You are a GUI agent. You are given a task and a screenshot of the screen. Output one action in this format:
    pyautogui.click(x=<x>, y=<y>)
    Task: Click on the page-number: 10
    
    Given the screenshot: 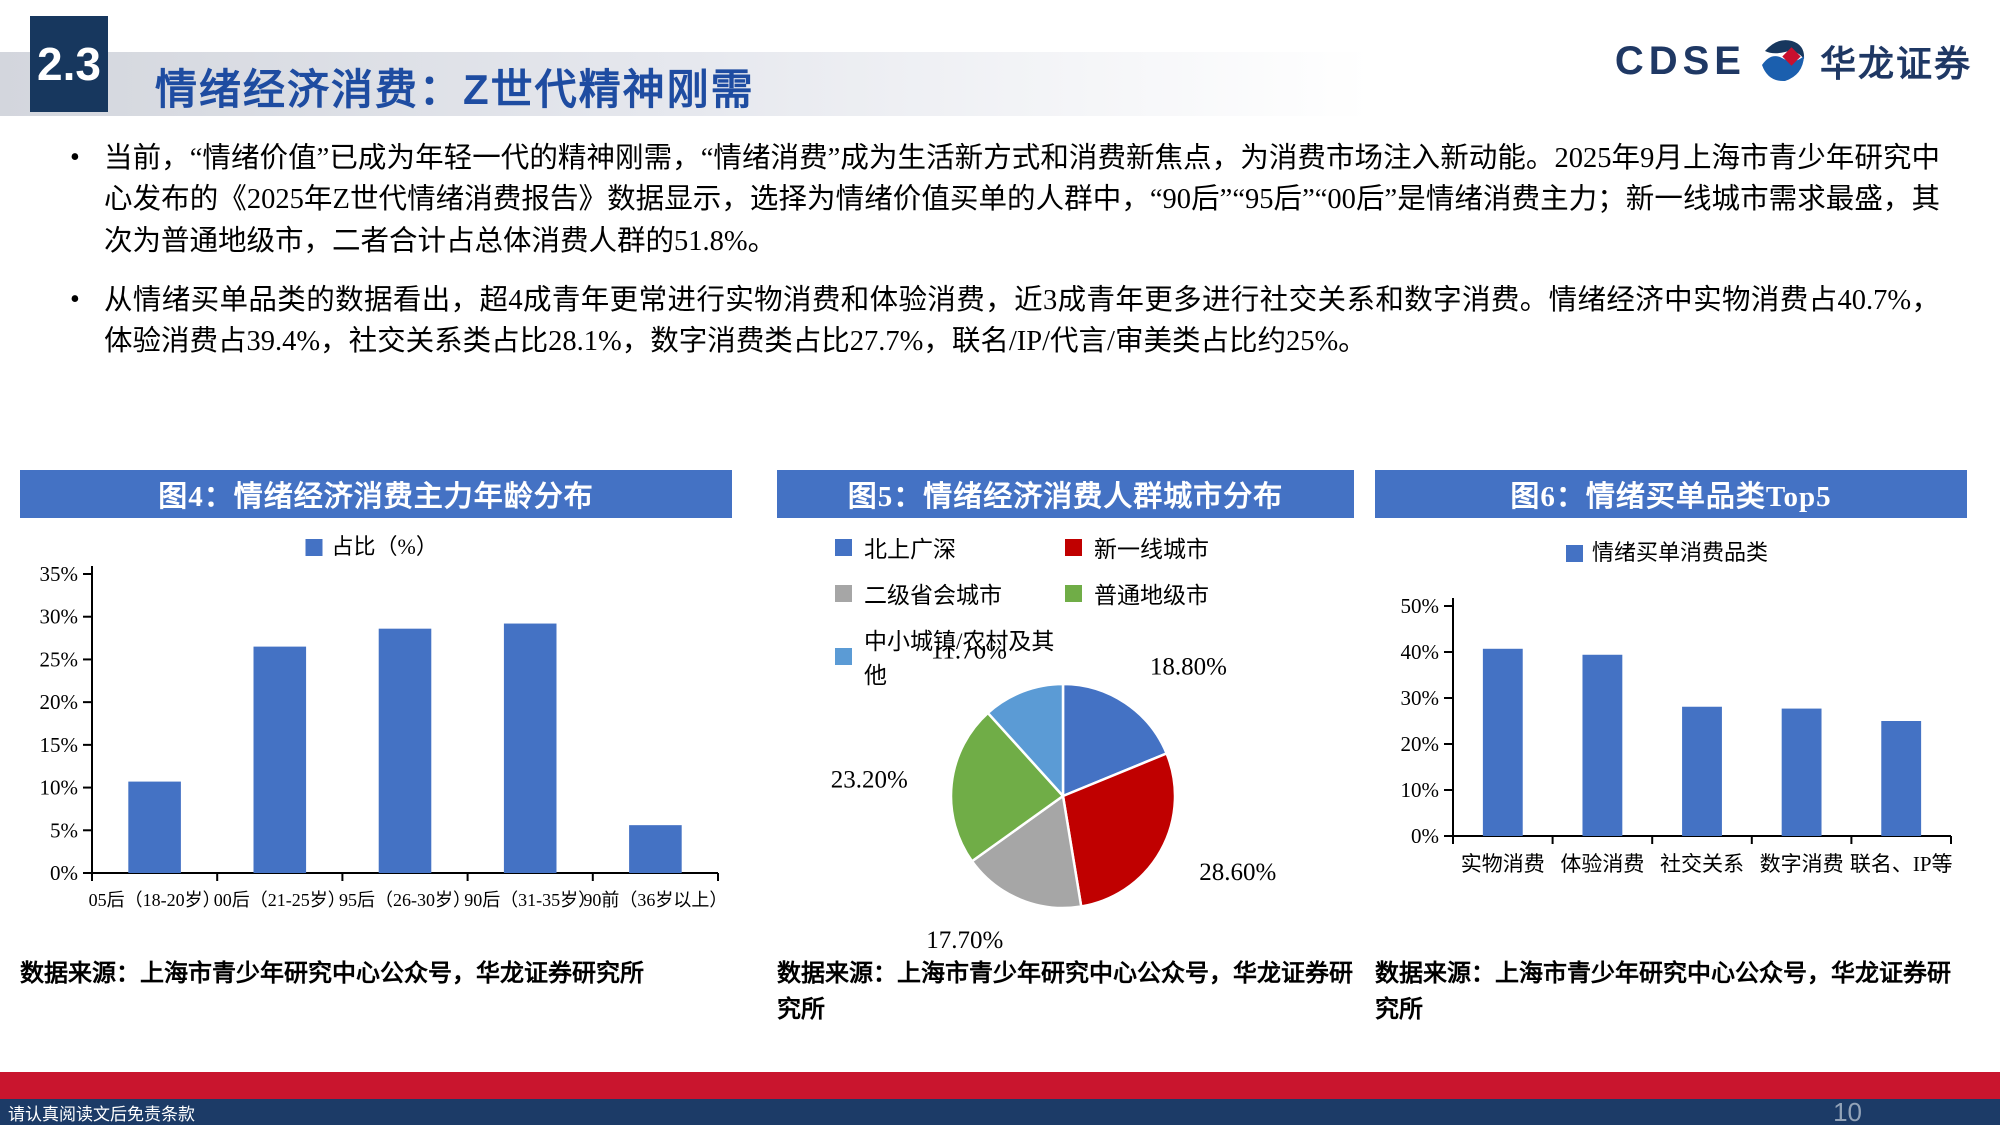 What is the action you would take?
    pyautogui.click(x=1847, y=1110)
    